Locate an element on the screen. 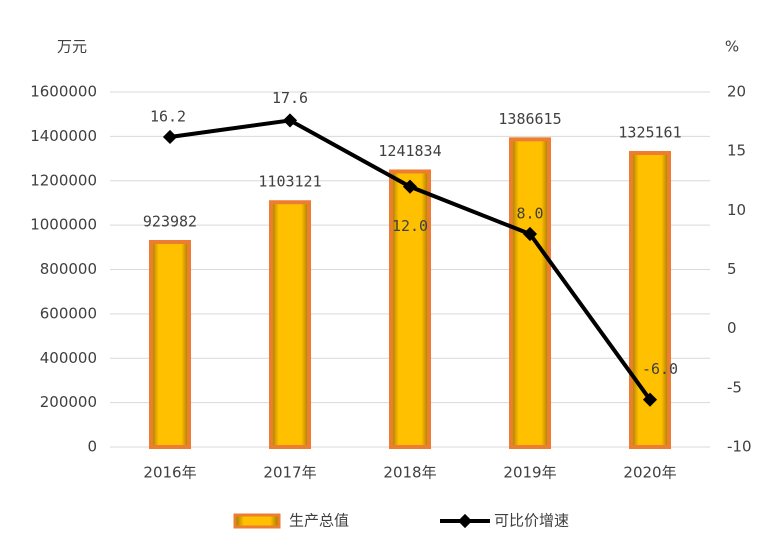 The image size is (771, 551). data-label: 923982 is located at coordinates (170, 221).